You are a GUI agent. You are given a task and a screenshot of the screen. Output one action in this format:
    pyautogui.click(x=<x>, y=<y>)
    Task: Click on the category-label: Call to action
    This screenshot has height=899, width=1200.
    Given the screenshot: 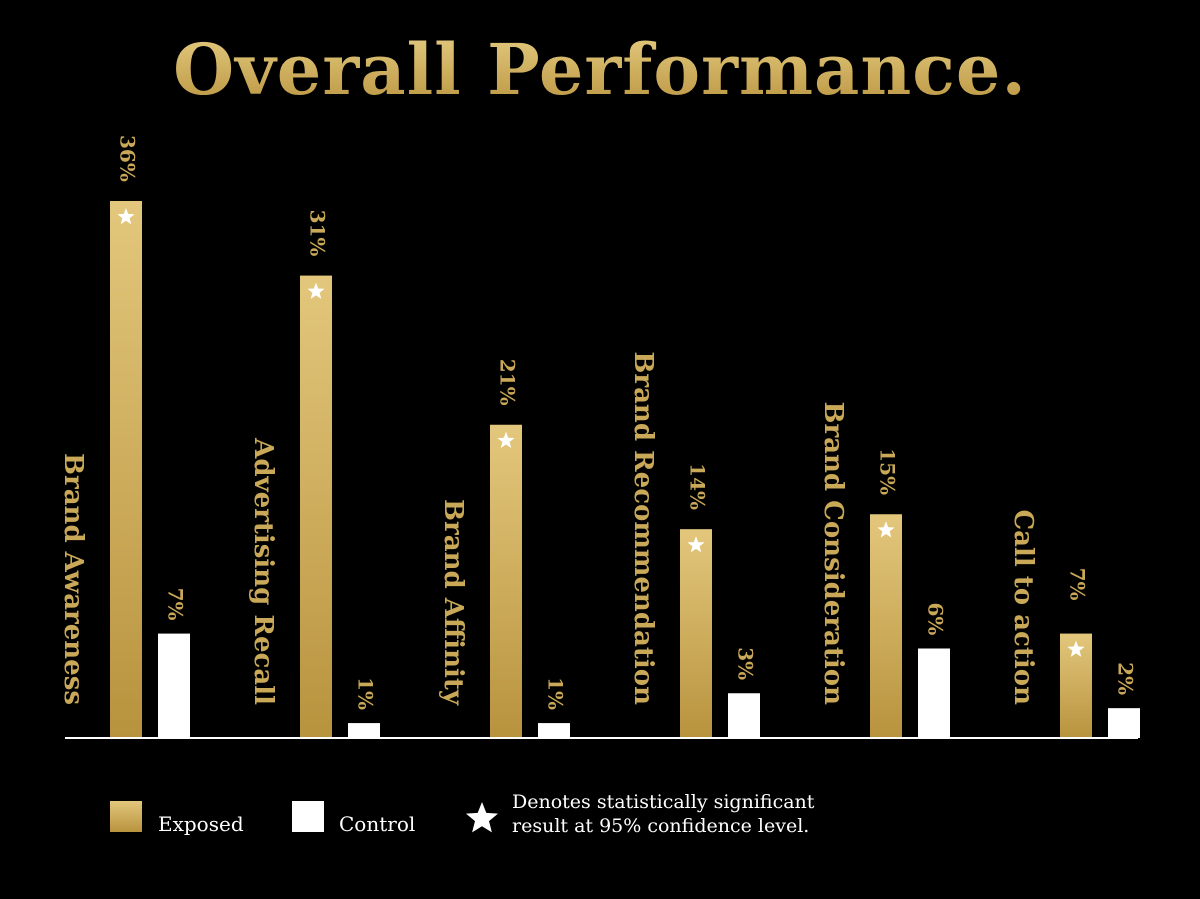 What is the action you would take?
    pyautogui.click(x=1023, y=607)
    